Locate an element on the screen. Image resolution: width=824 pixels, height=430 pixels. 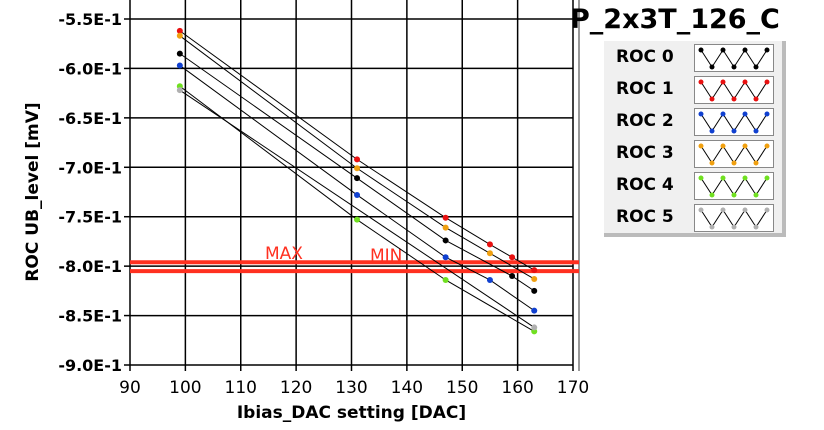
y-axis-label: ROC UB_level [mV] is located at coordinates (33, 191).